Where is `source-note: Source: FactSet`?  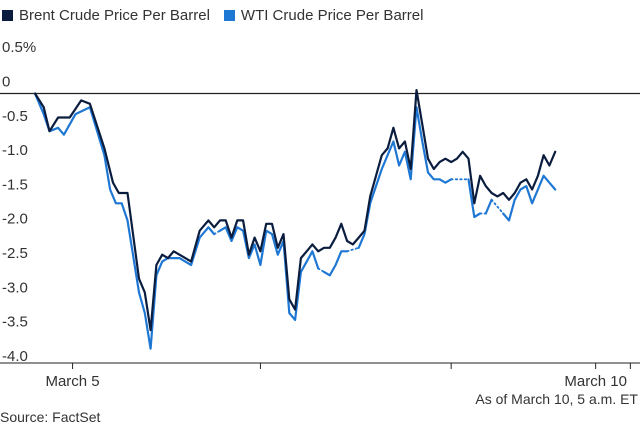
source-note: Source: FactSet is located at coordinates (50, 417).